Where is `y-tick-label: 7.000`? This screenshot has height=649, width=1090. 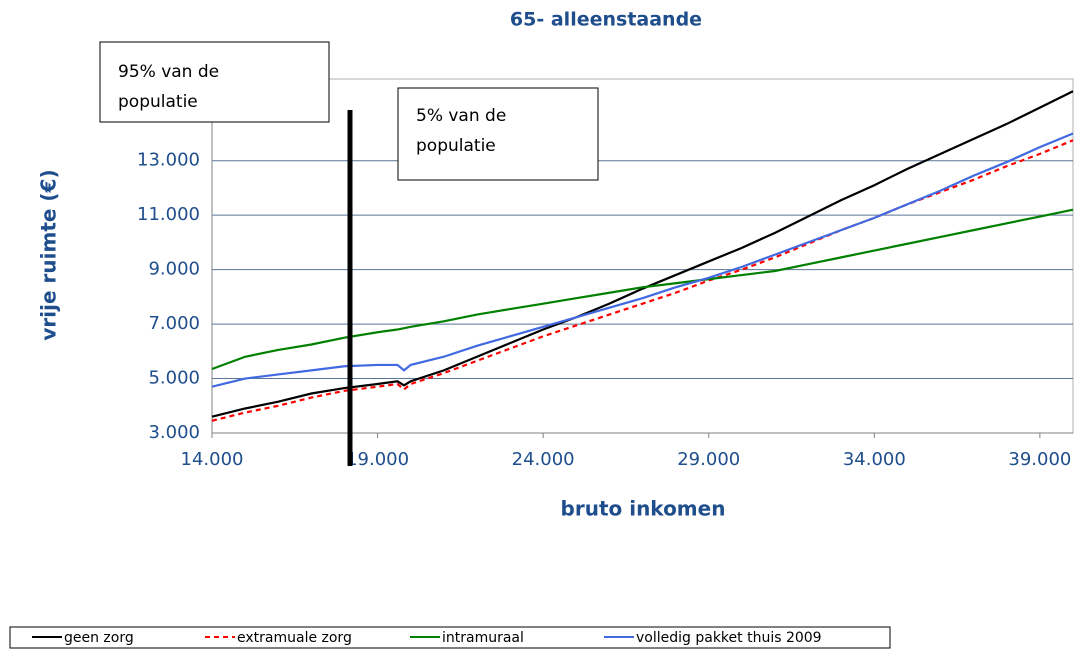
y-tick-label: 7.000 is located at coordinates (174, 323).